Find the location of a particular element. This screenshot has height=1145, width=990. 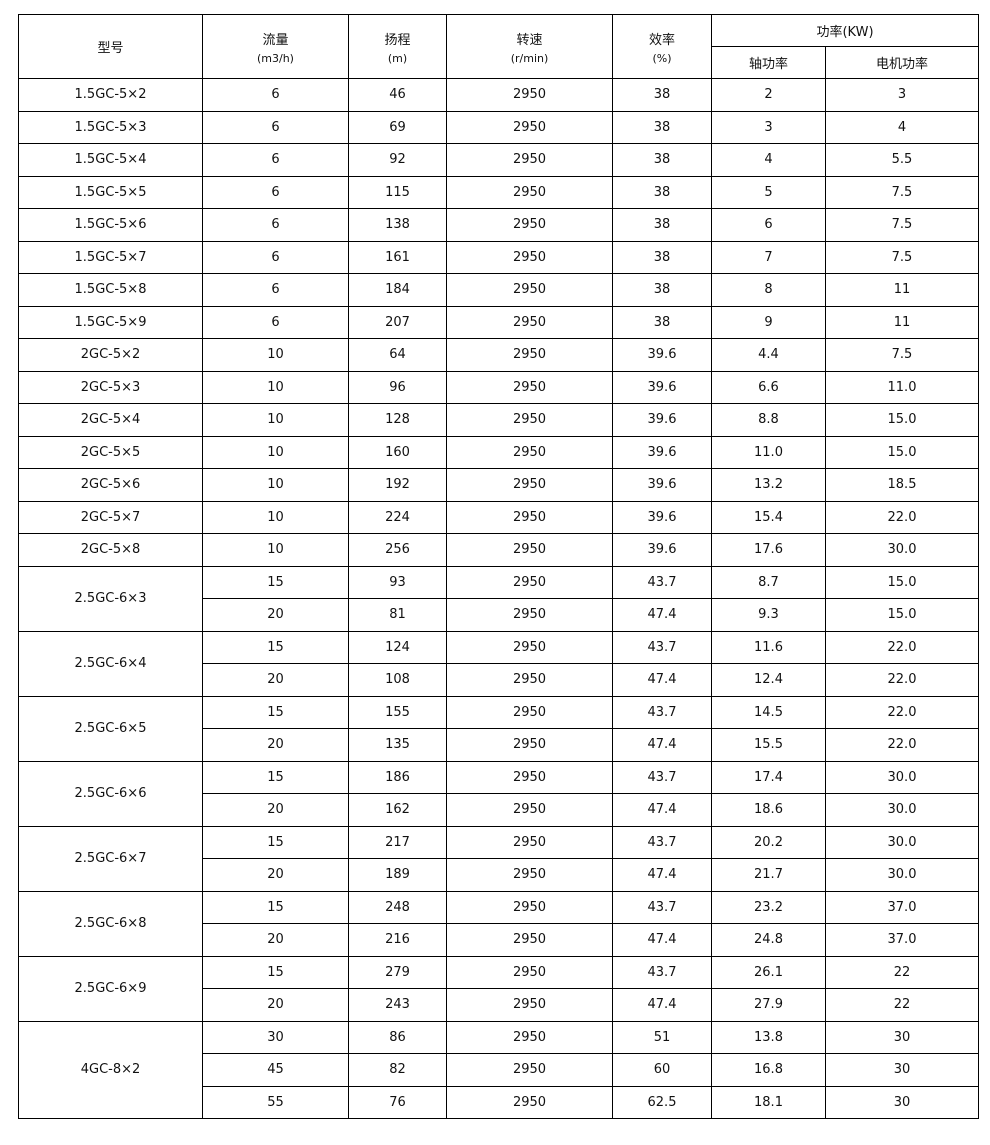

data-cell: 161 is located at coordinates (397, 257).